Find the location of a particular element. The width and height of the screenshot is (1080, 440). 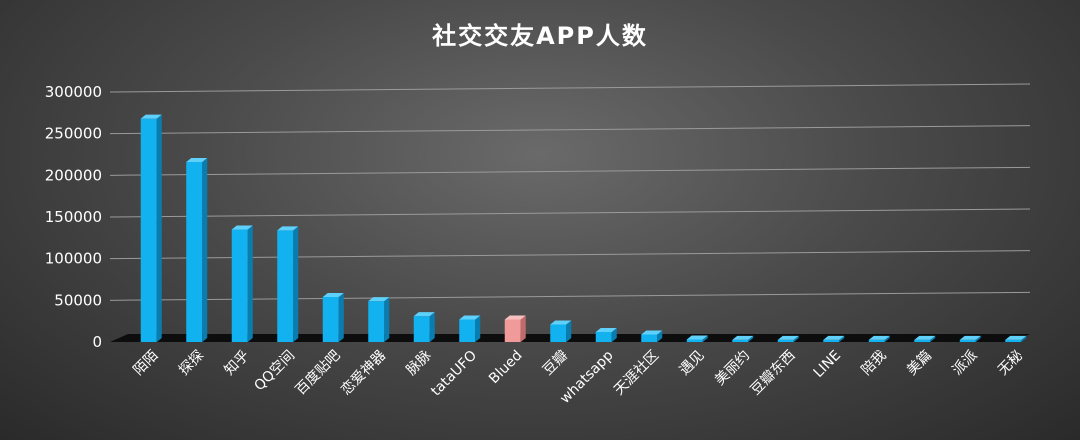

x-category-label: 遇见 is located at coordinates (691, 363).